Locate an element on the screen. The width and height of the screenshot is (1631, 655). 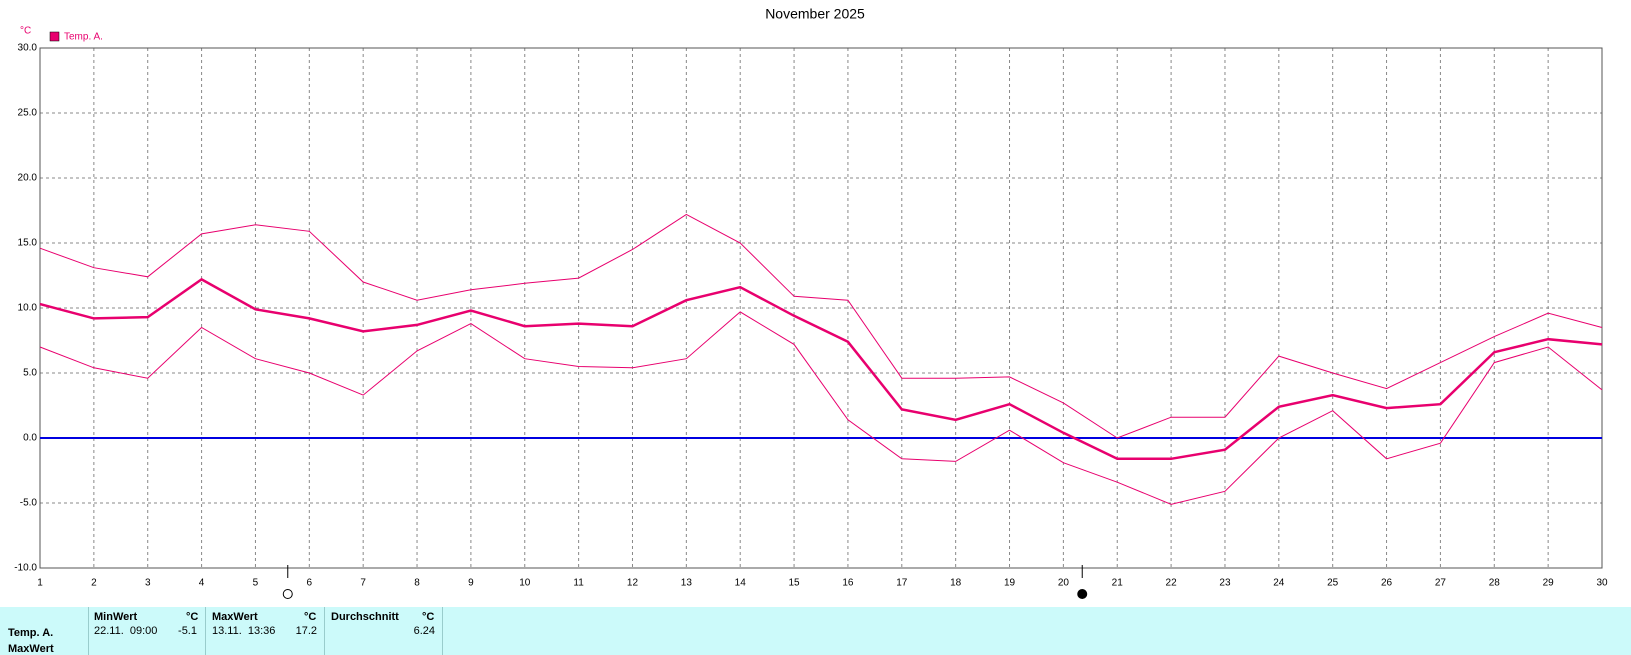
x-tick-label: 15 is located at coordinates (795, 583).